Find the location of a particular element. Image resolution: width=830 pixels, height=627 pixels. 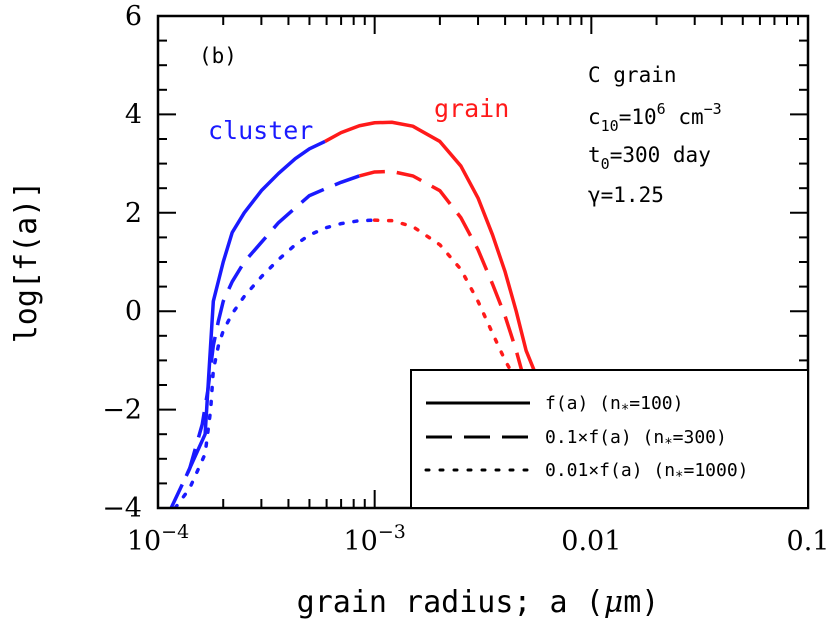

region-label-grain: grain is located at coordinates (471, 108).